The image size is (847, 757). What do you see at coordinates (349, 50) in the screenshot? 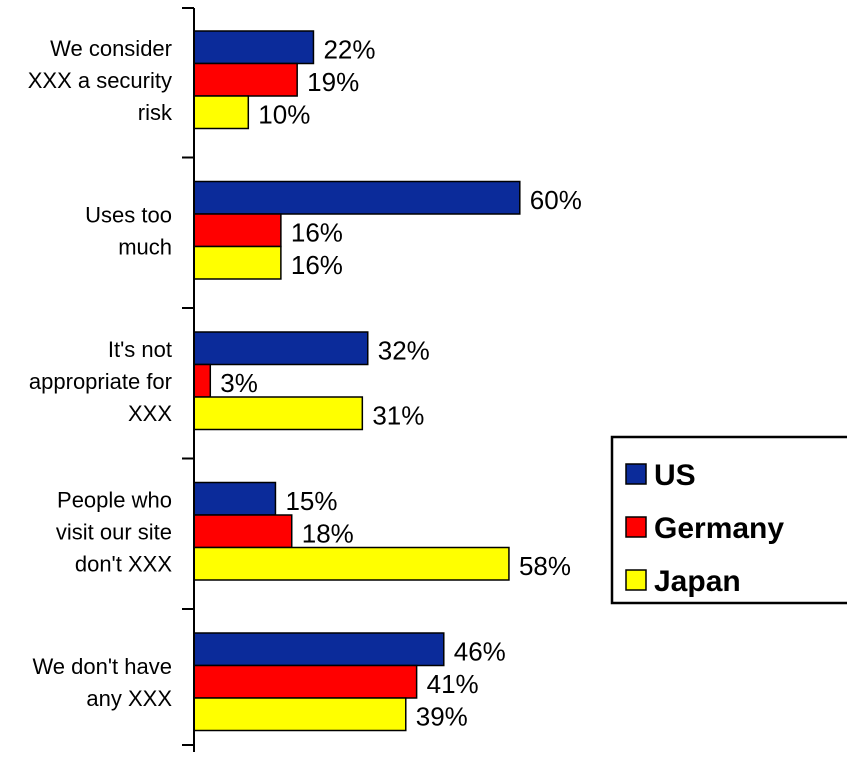
I see `value-label-us-1: 22%` at bounding box center [349, 50].